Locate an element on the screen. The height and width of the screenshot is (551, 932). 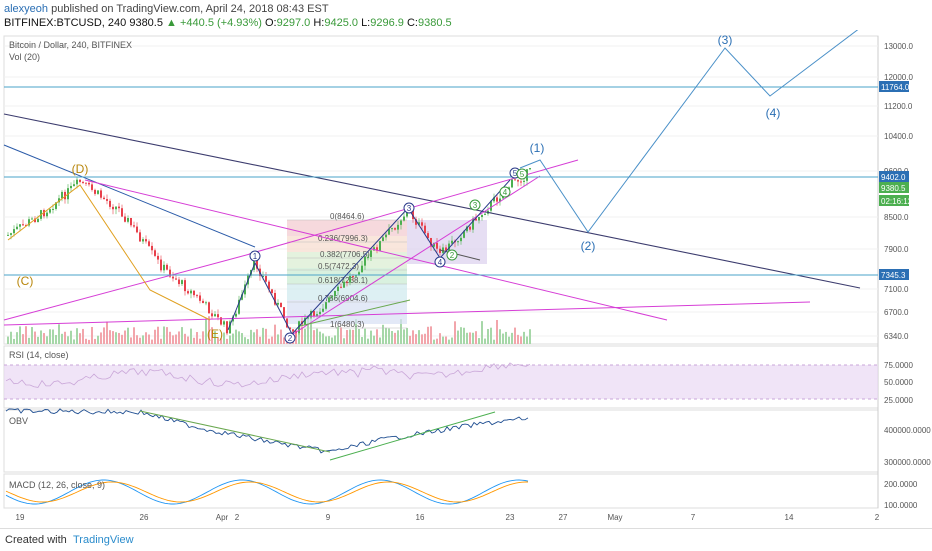
wave-label-blue: (4) is located at coordinates (773, 113).